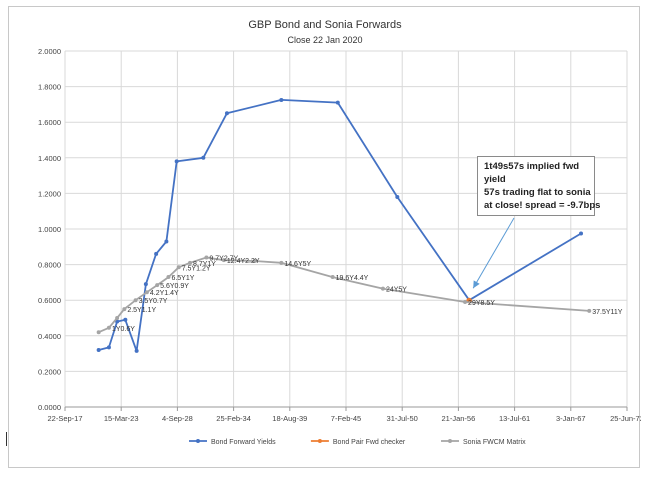  I want to click on data-label: 4.2Y1.4Y, so click(164, 293).